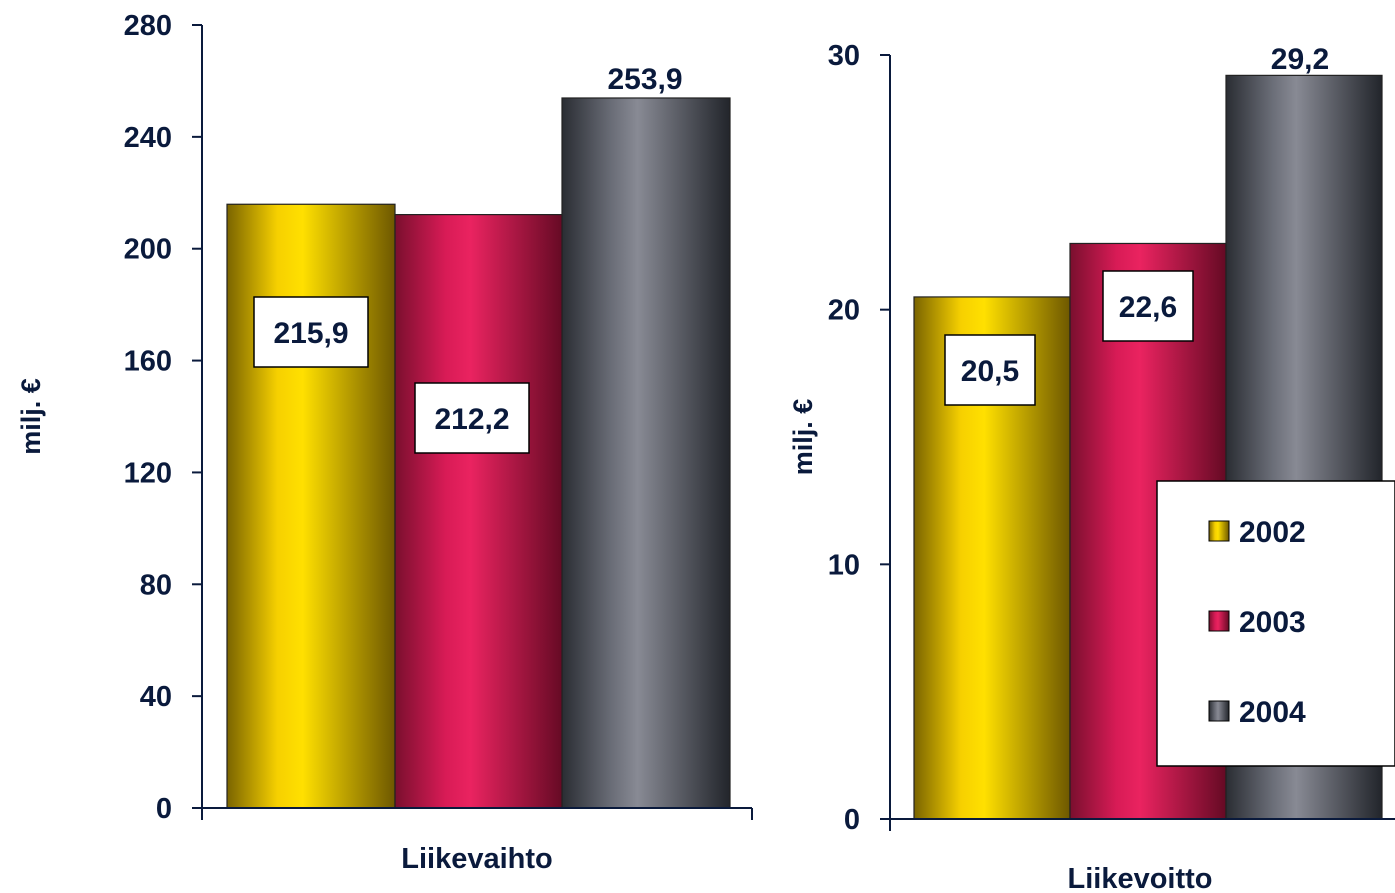  What do you see at coordinates (148, 473) in the screenshot?
I see `y-tick-label: 120` at bounding box center [148, 473].